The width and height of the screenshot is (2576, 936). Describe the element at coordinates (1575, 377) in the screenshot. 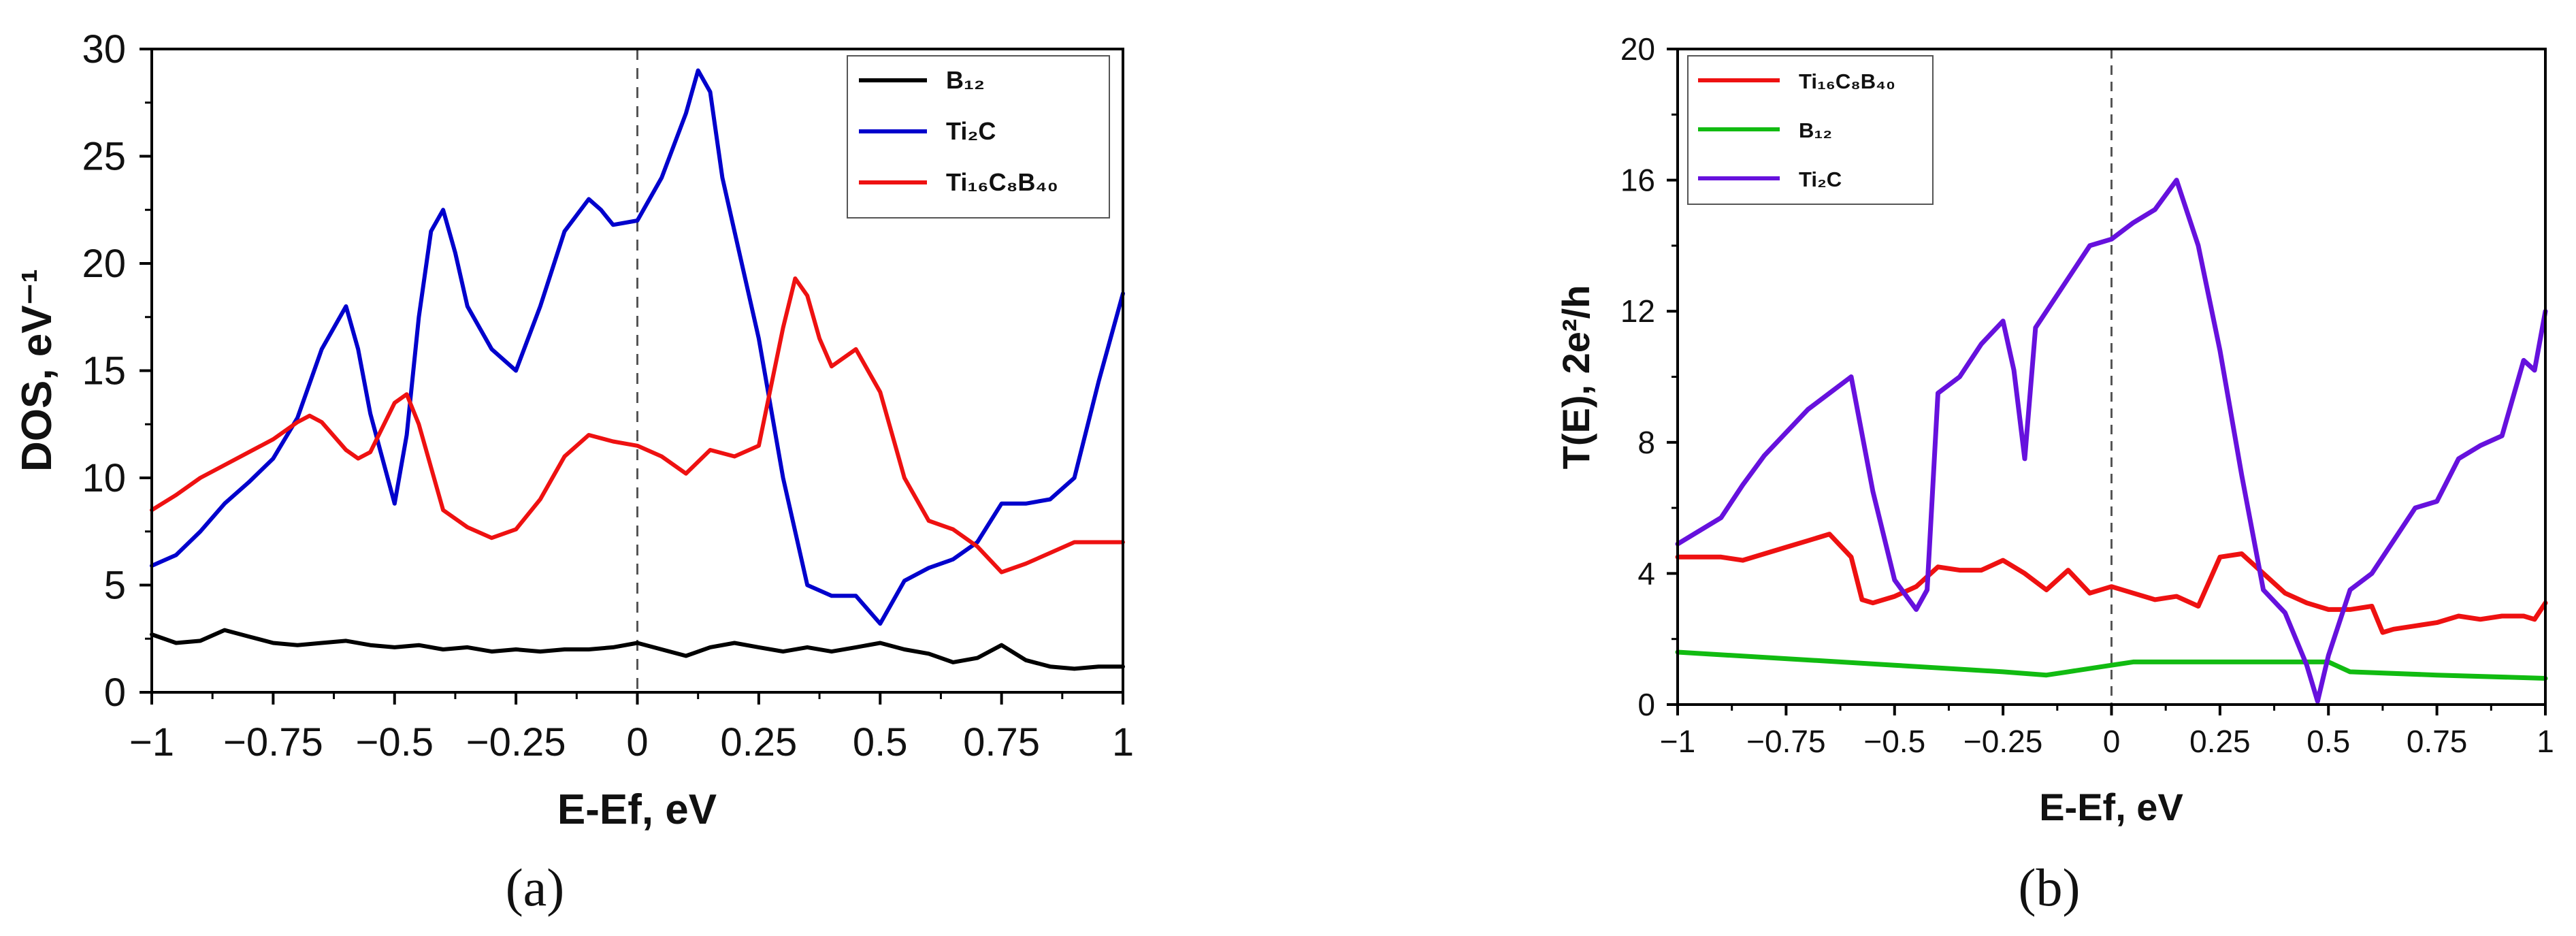

I see `y-axis-label: T(E), 2e²/h` at that location.